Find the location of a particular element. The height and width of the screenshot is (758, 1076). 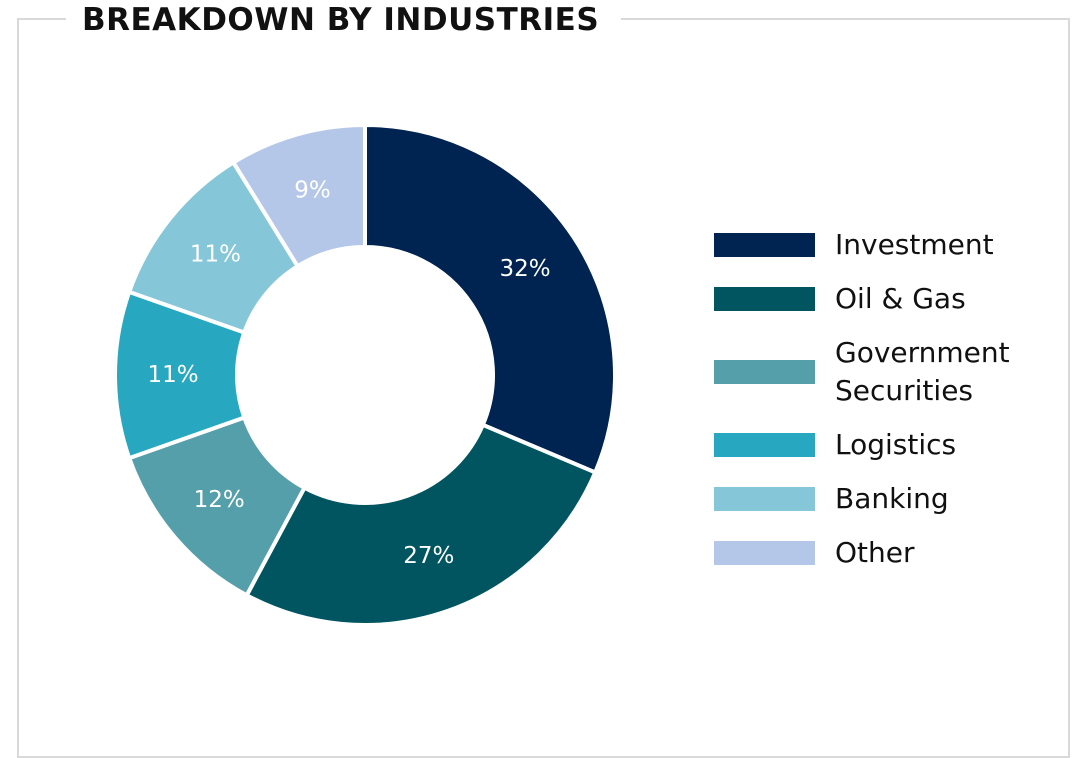

legend-item-logistics: Logistics is located at coordinates (884, 445).